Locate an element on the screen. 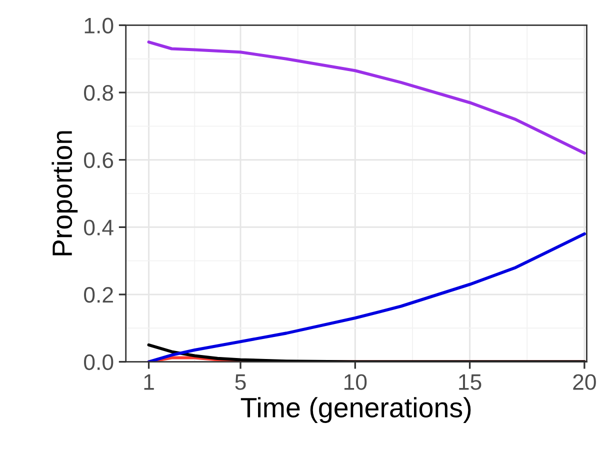 The image size is (608, 450). y-axis-title: Proportion is located at coordinates (65, 193).